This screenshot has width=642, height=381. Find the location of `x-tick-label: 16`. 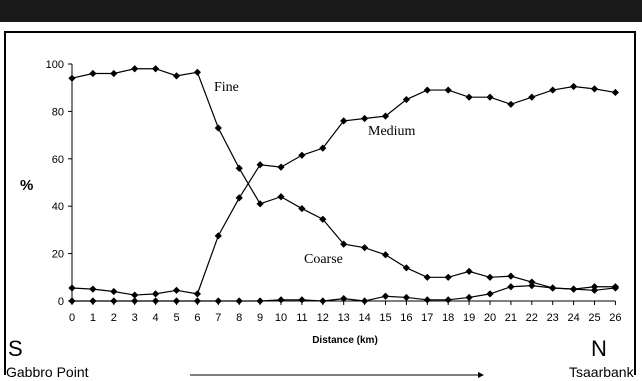

x-tick-label: 16 is located at coordinates (406, 318).